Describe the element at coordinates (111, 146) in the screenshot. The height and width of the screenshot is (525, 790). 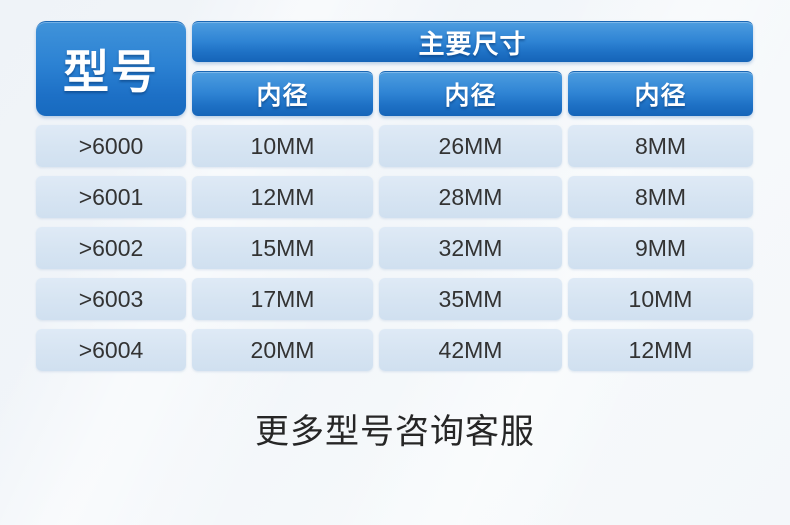
I see `model-cell: >6000` at that location.